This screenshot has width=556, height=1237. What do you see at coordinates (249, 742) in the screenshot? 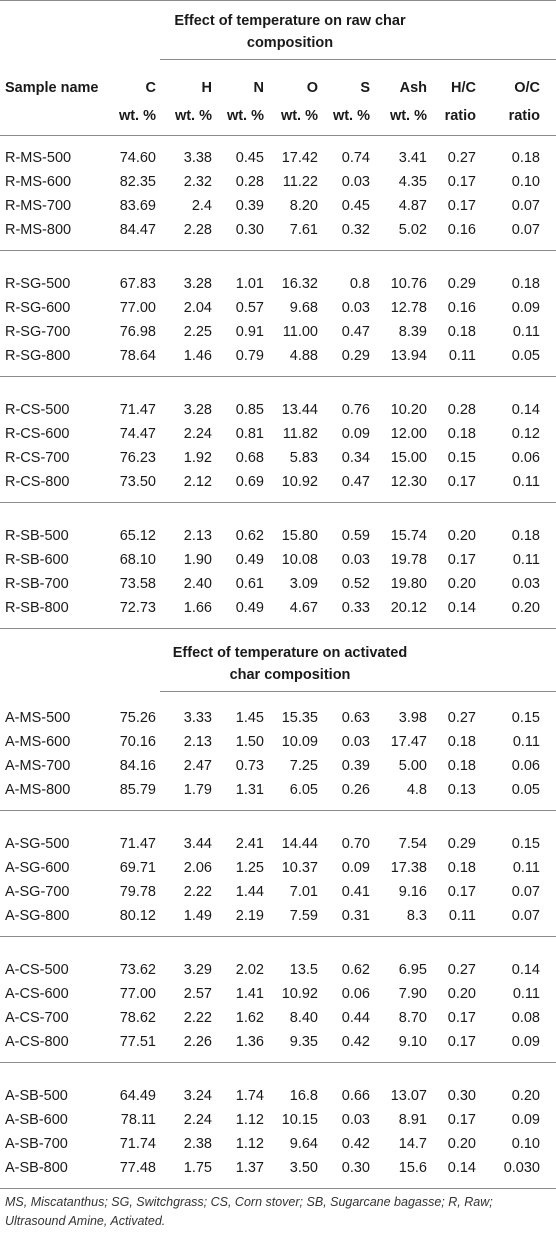
I see `value-cell-n: 1.50` at bounding box center [249, 742].